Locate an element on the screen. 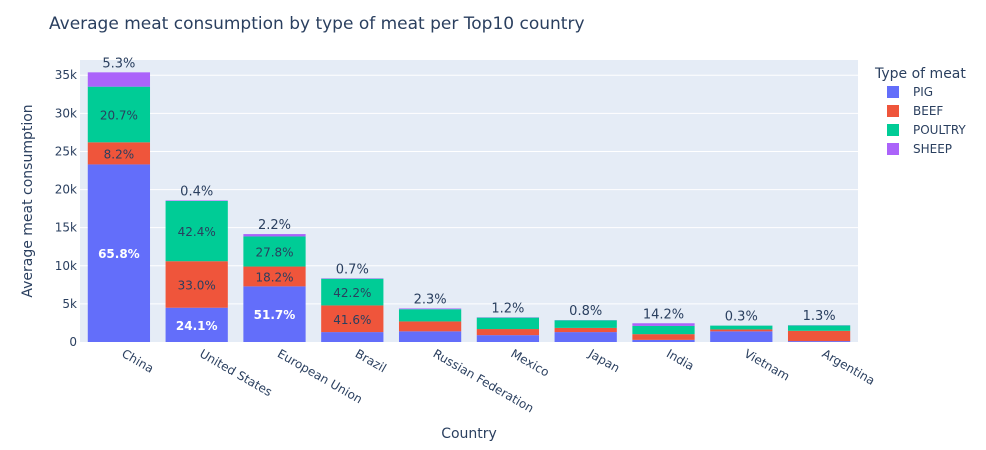 The width and height of the screenshot is (986, 450). x-tick-label: Vietnam is located at coordinates (767, 364).